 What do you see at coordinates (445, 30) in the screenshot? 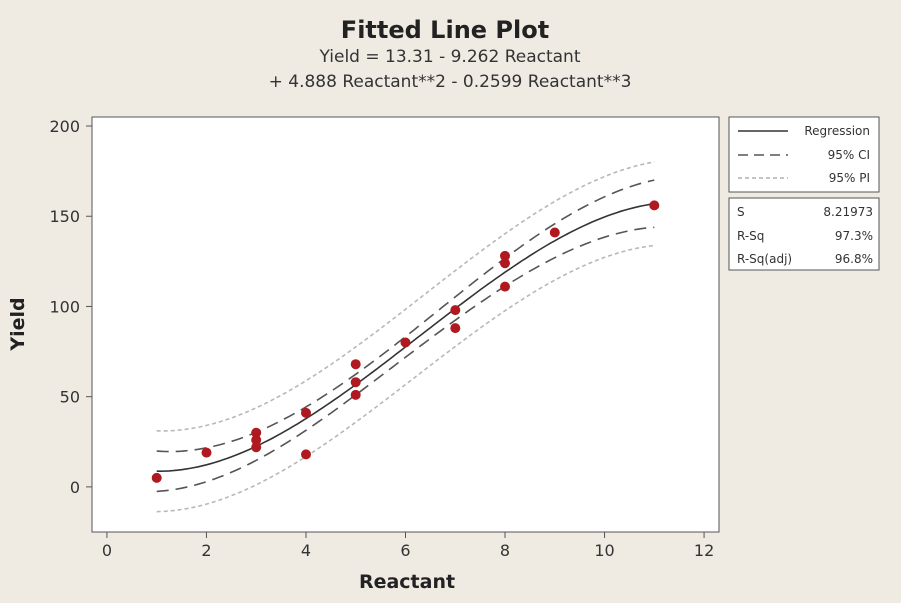
I see `chart-title: Fitted Line Plot` at bounding box center [445, 30].